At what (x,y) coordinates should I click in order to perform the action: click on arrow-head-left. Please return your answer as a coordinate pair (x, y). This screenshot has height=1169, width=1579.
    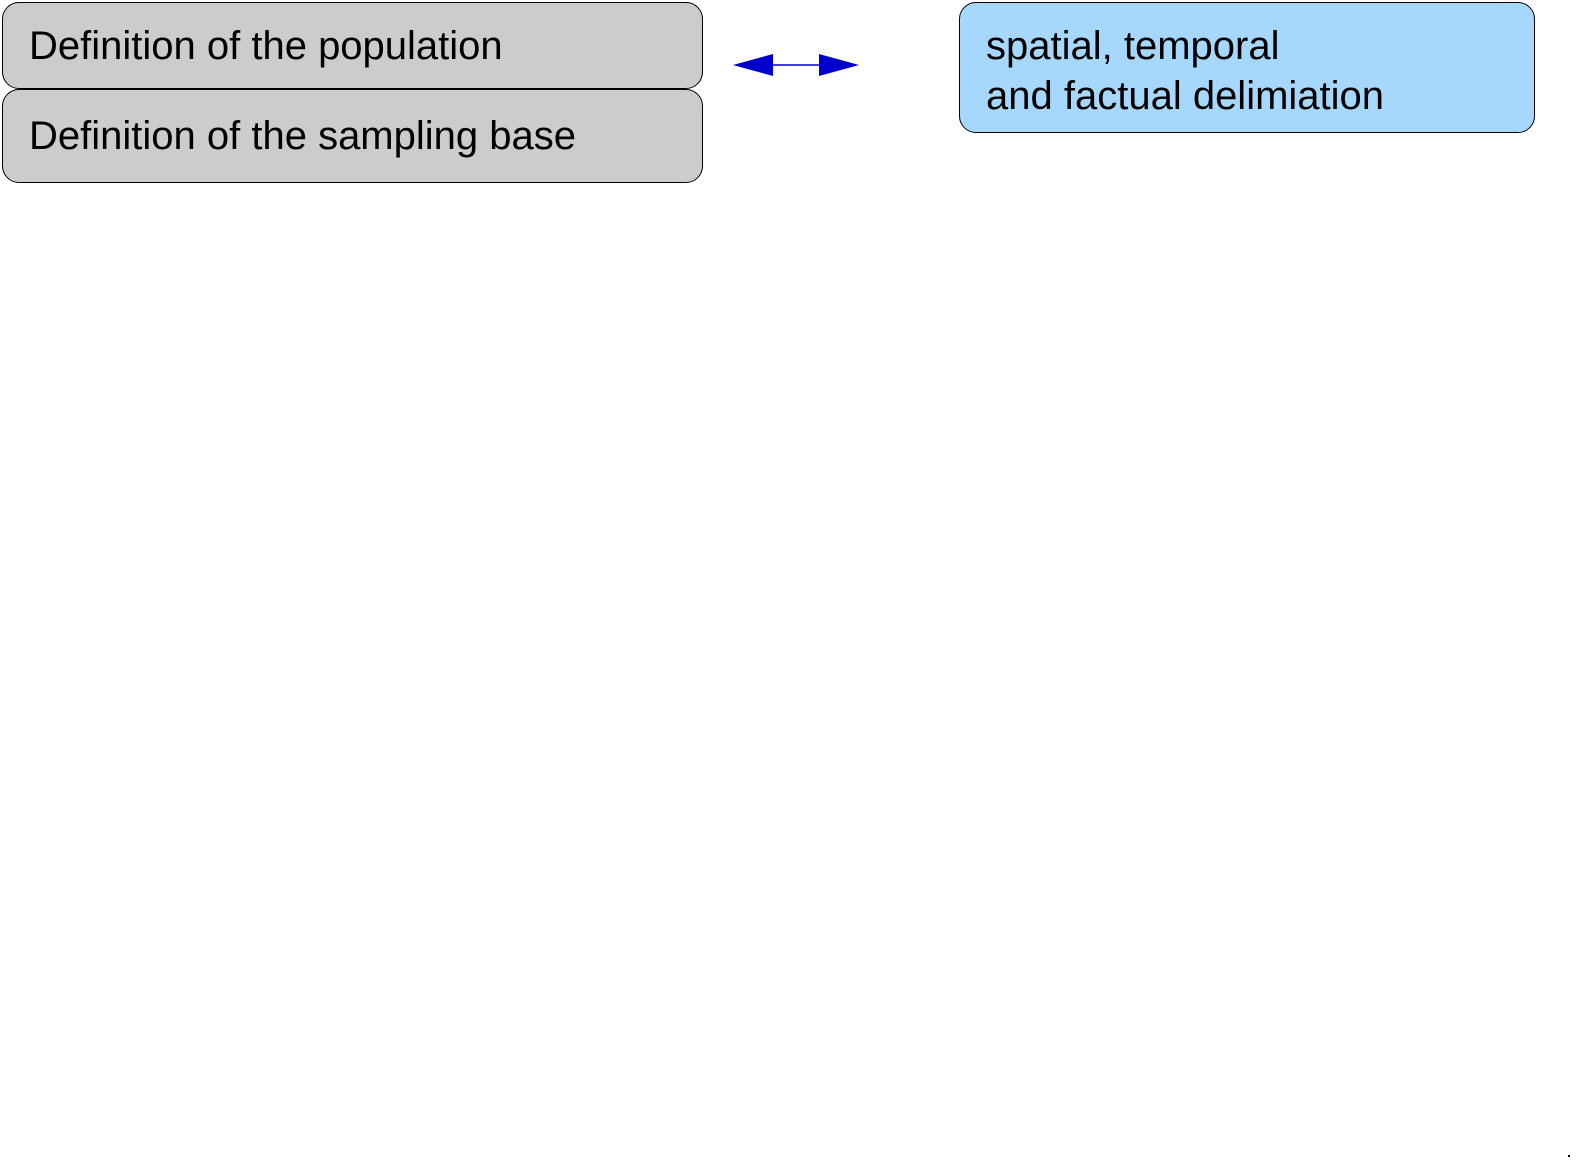
    Looking at the image, I should click on (753, 65).